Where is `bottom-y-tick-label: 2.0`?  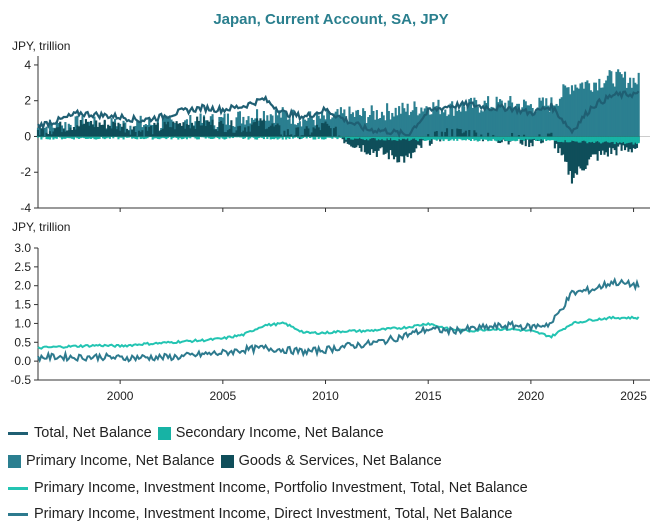 bottom-y-tick-label: 2.0 is located at coordinates (22, 286).